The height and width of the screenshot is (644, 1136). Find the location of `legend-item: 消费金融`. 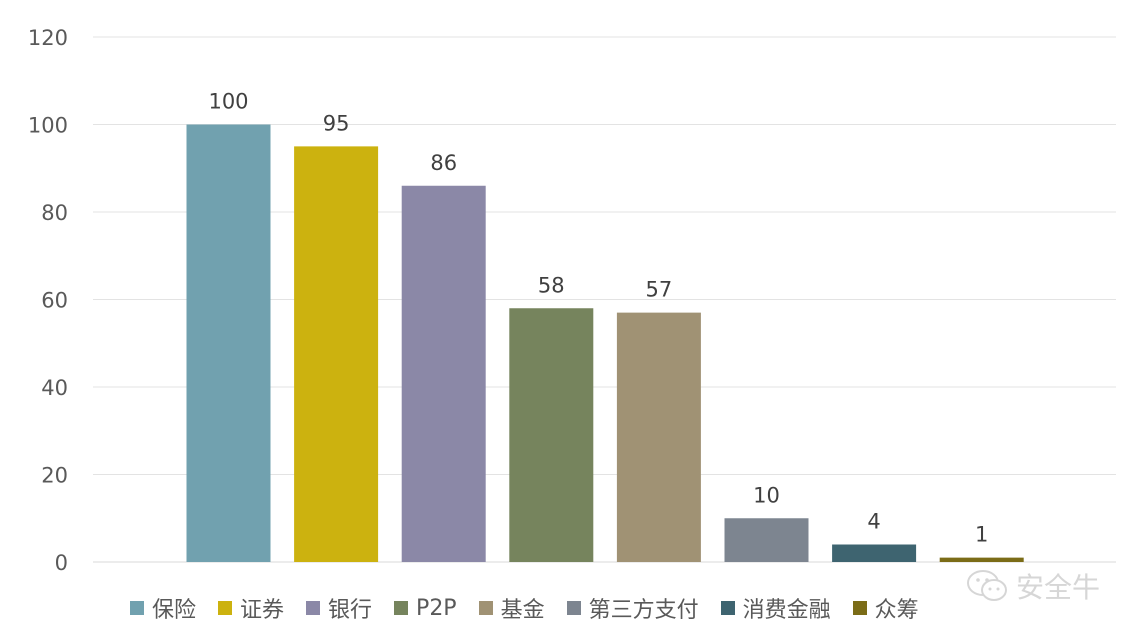

legend-item: 消费金融 is located at coordinates (775, 608).